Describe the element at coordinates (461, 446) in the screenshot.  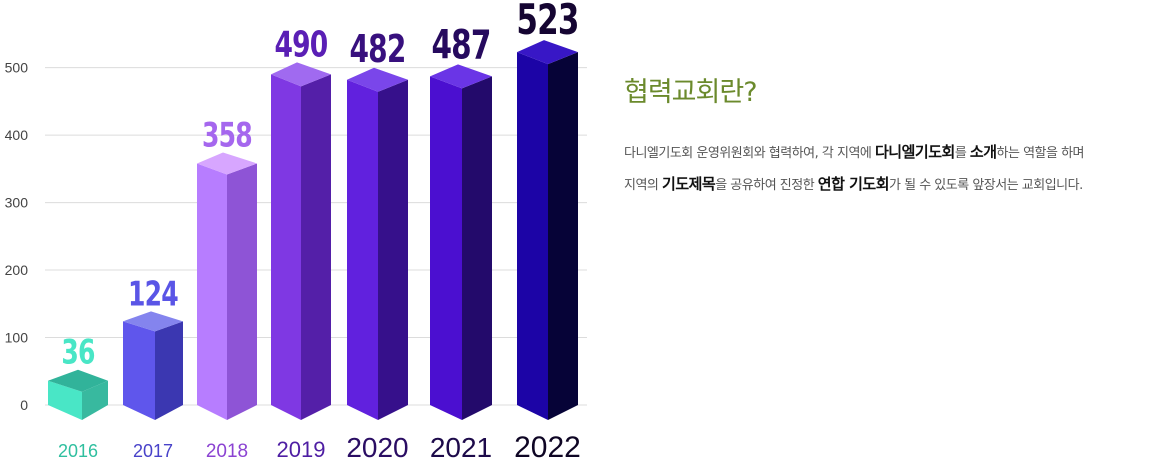
I see `x-tick-label: 2021` at that location.